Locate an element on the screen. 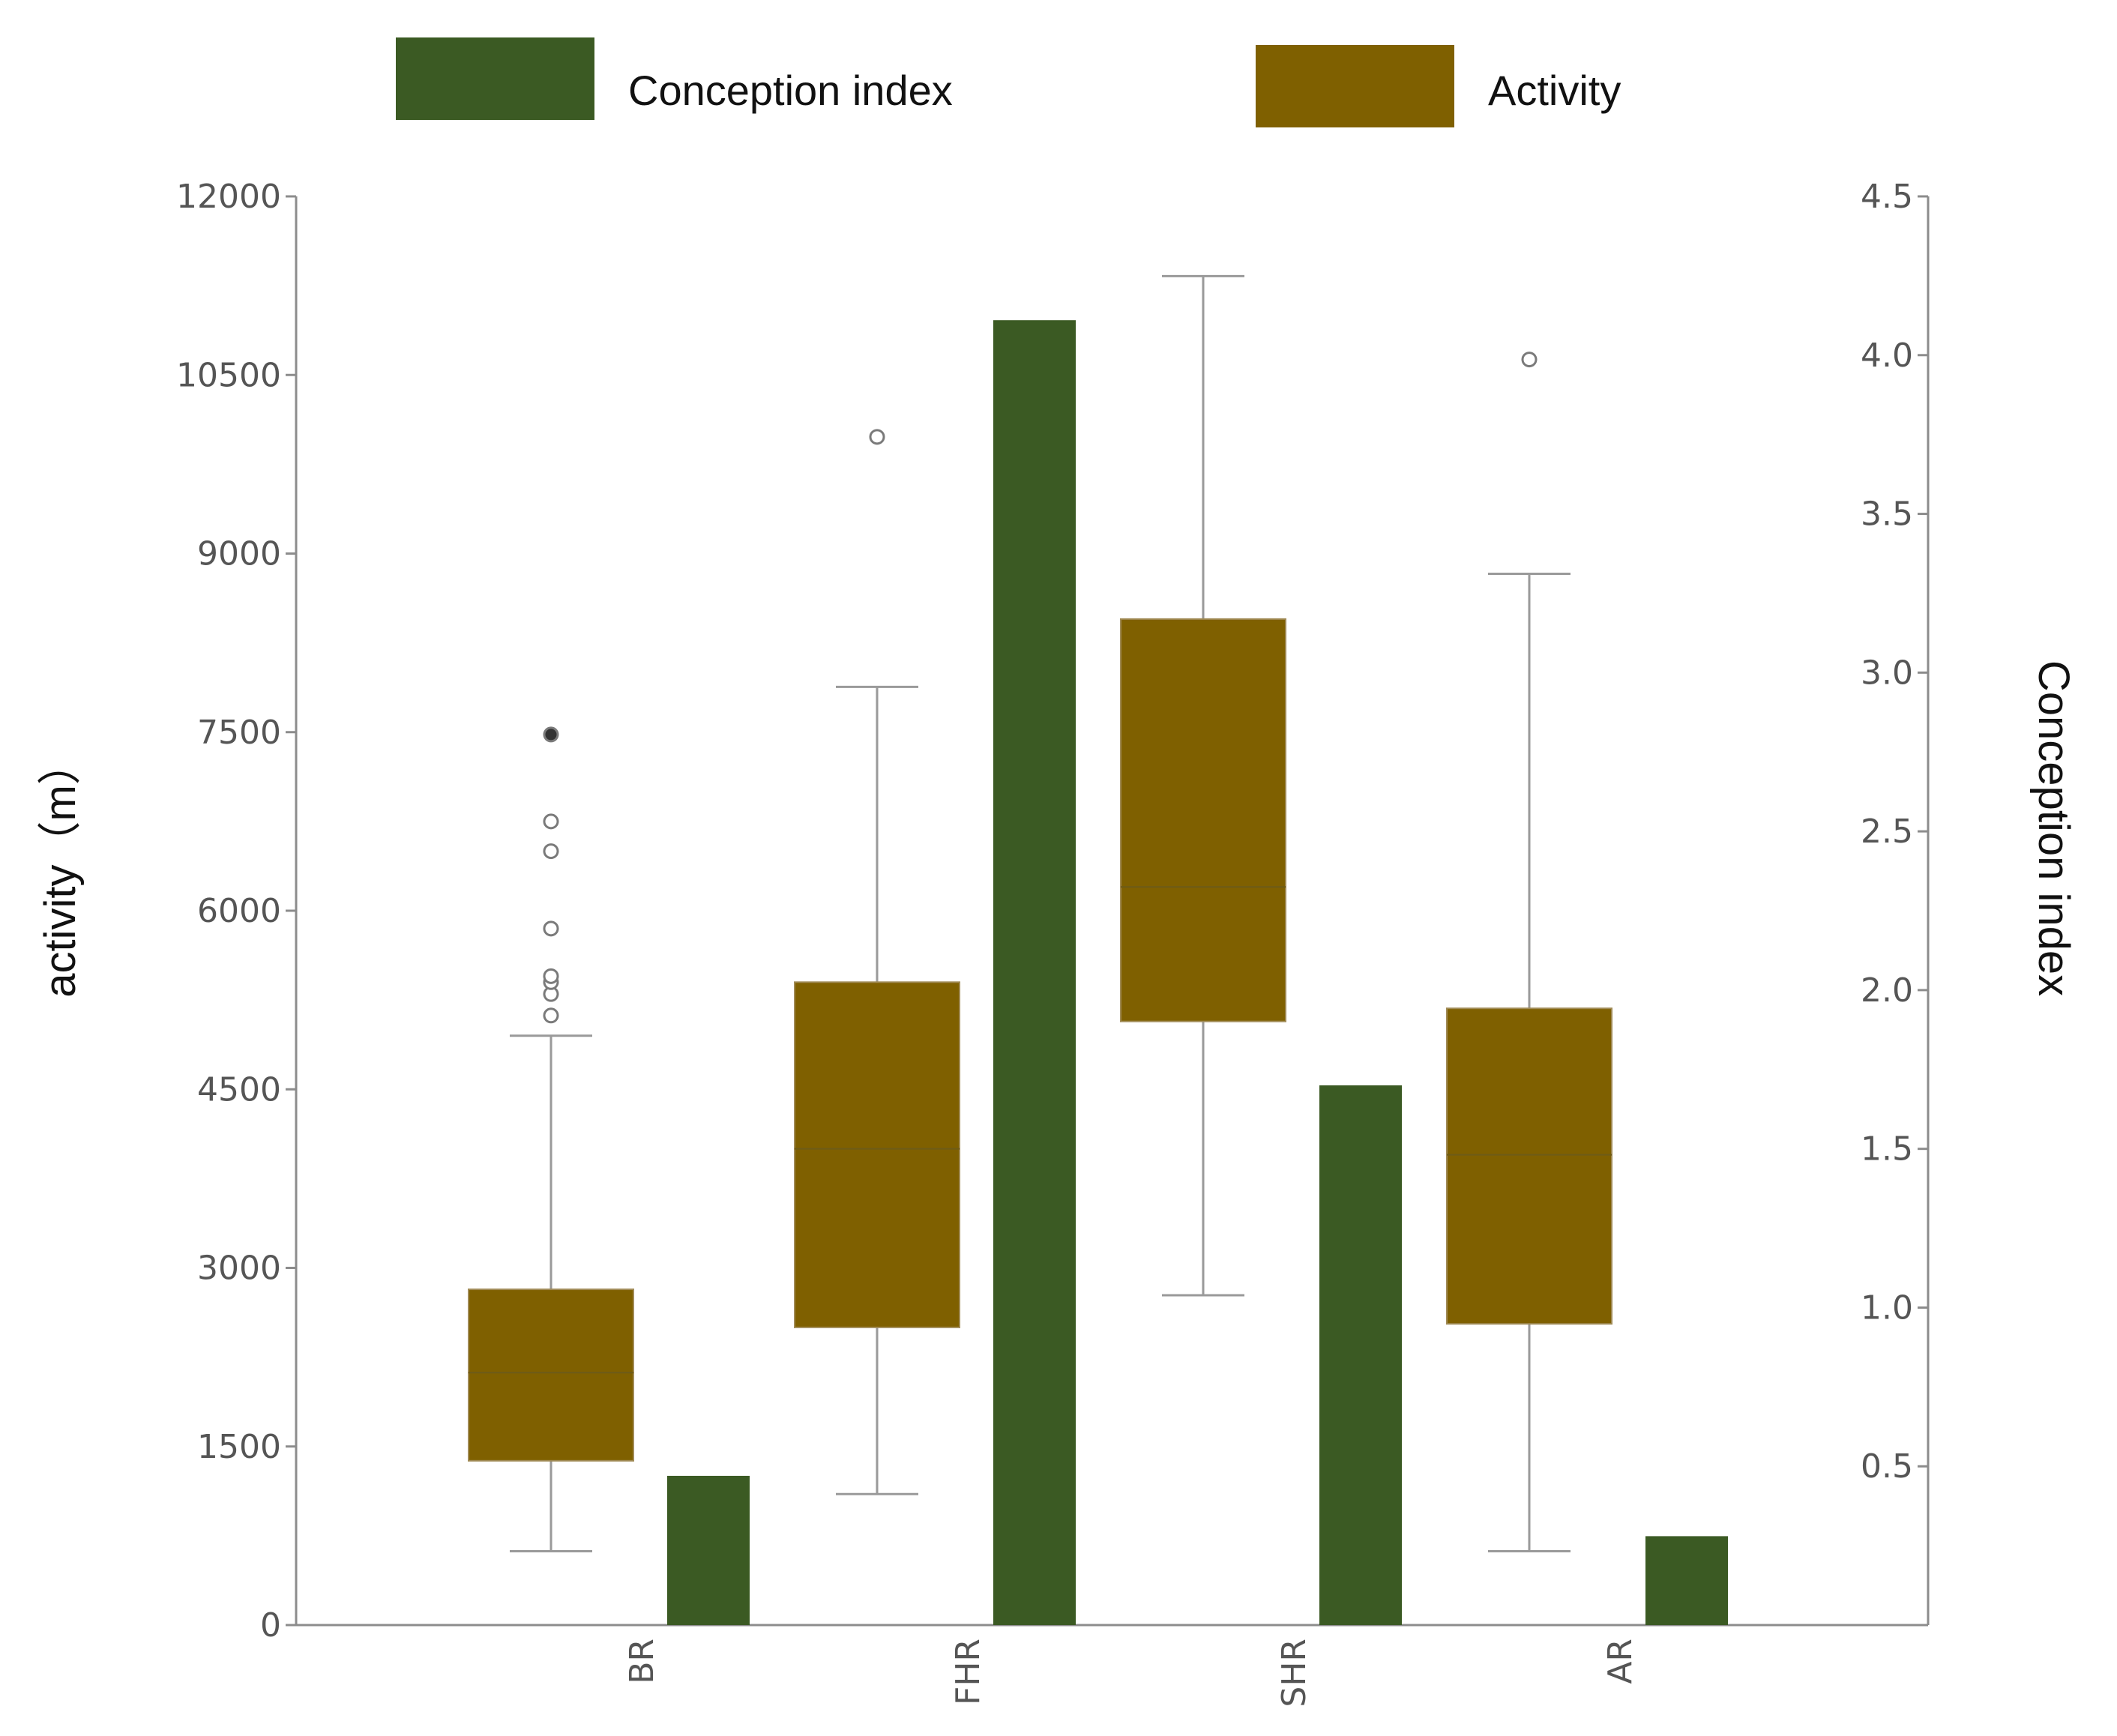  left-tick-label: 12000 is located at coordinates (228, 197).